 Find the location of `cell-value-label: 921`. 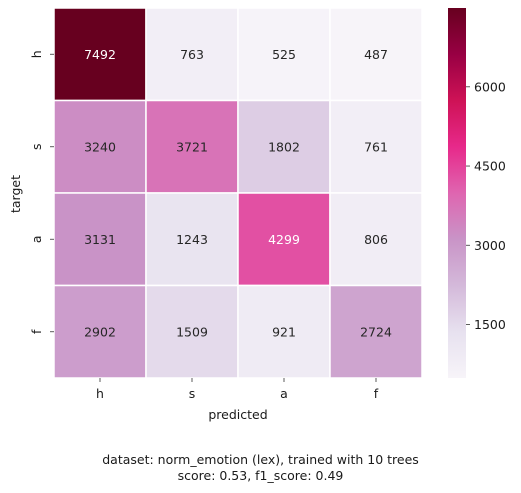

cell-value-label: 921 is located at coordinates (284, 331).